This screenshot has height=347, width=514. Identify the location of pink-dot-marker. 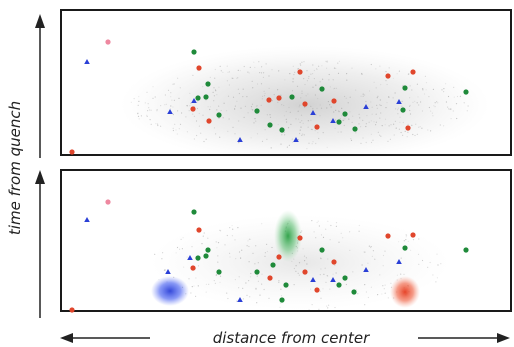
(108, 42).